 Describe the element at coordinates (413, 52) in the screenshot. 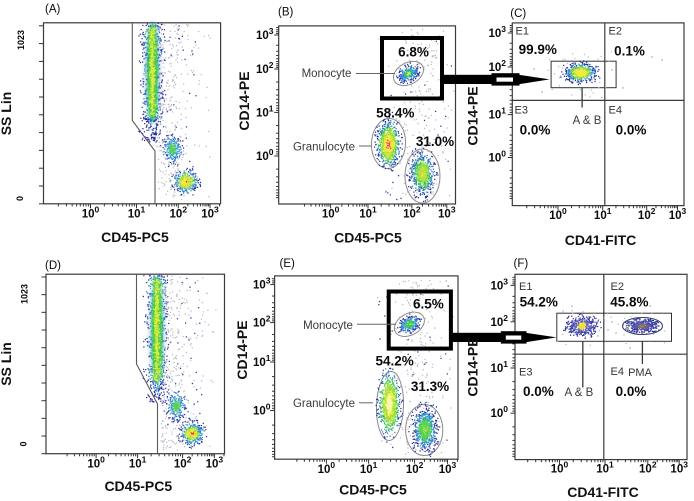

I see `svg-text: 6.8%` at that location.